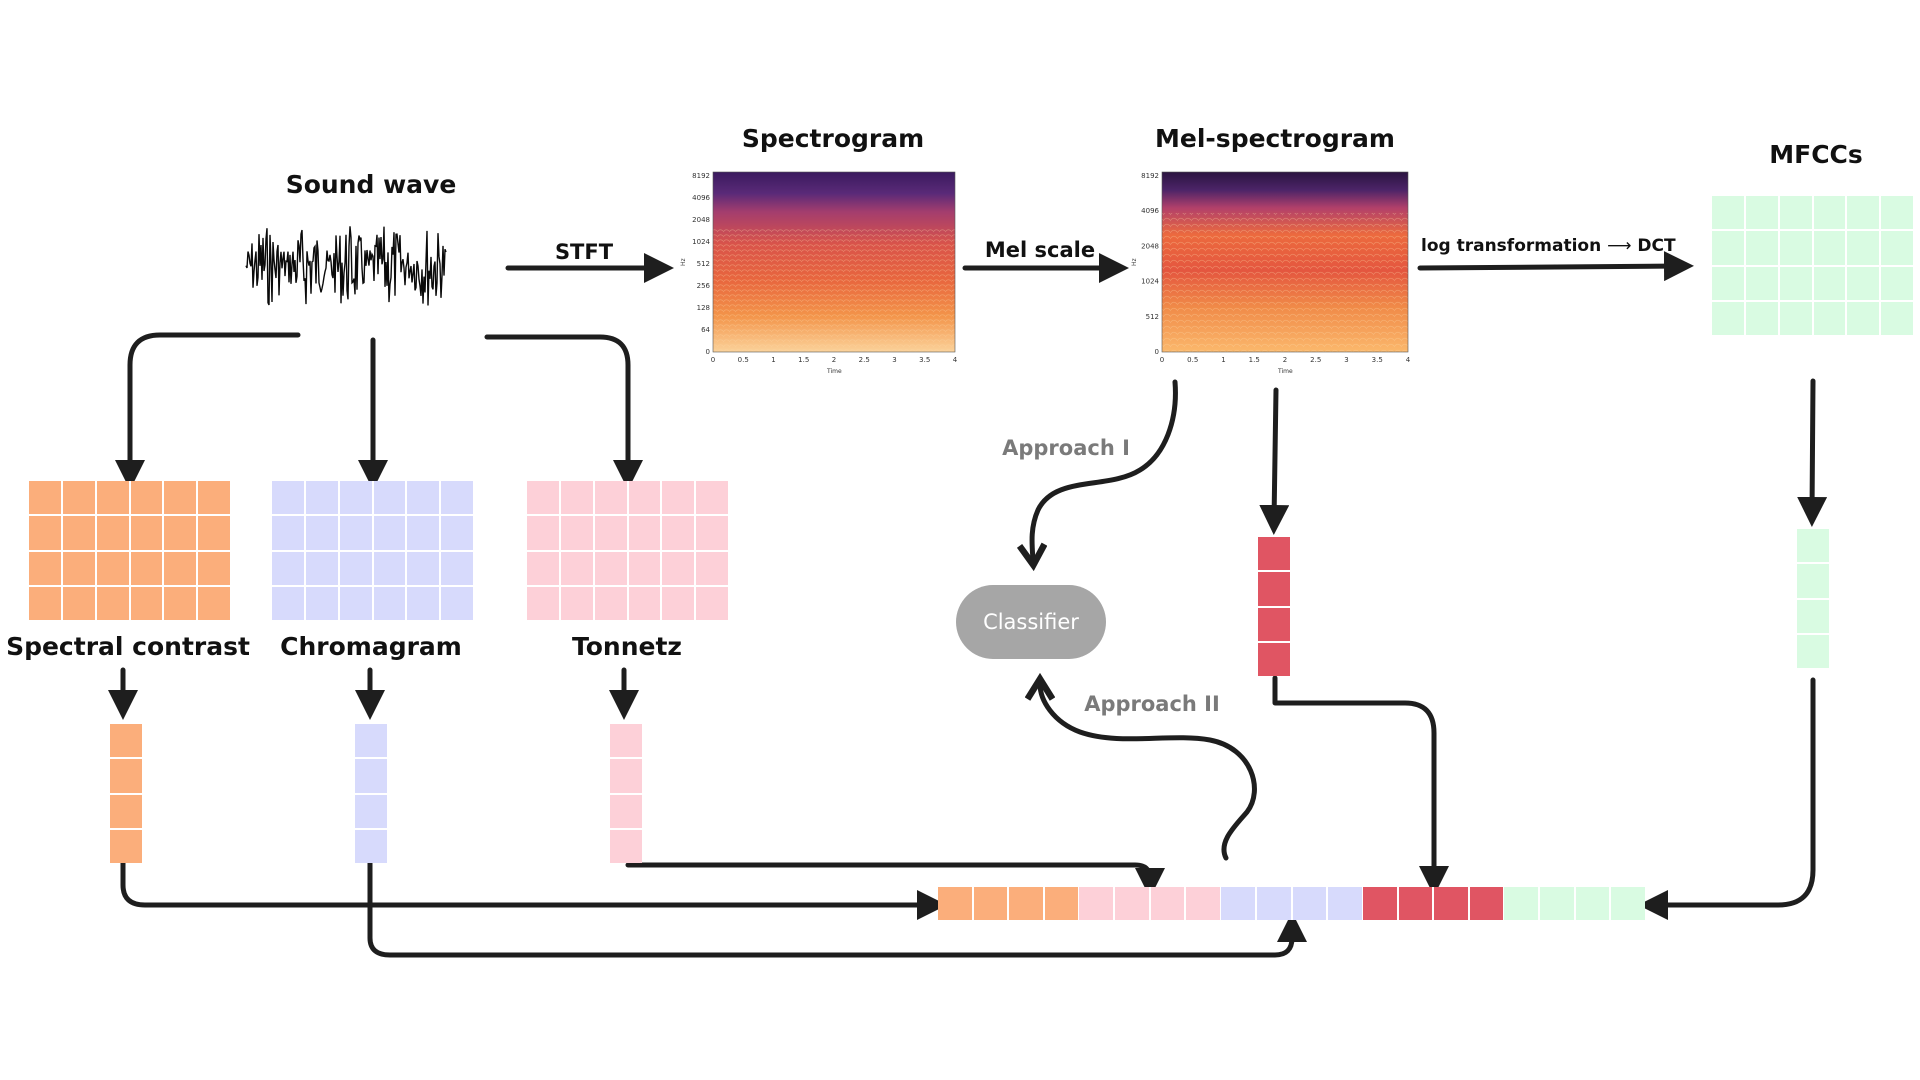  What do you see at coordinates (1150, 211) in the screenshot?
I see `y-tick-label: 4096` at bounding box center [1150, 211].